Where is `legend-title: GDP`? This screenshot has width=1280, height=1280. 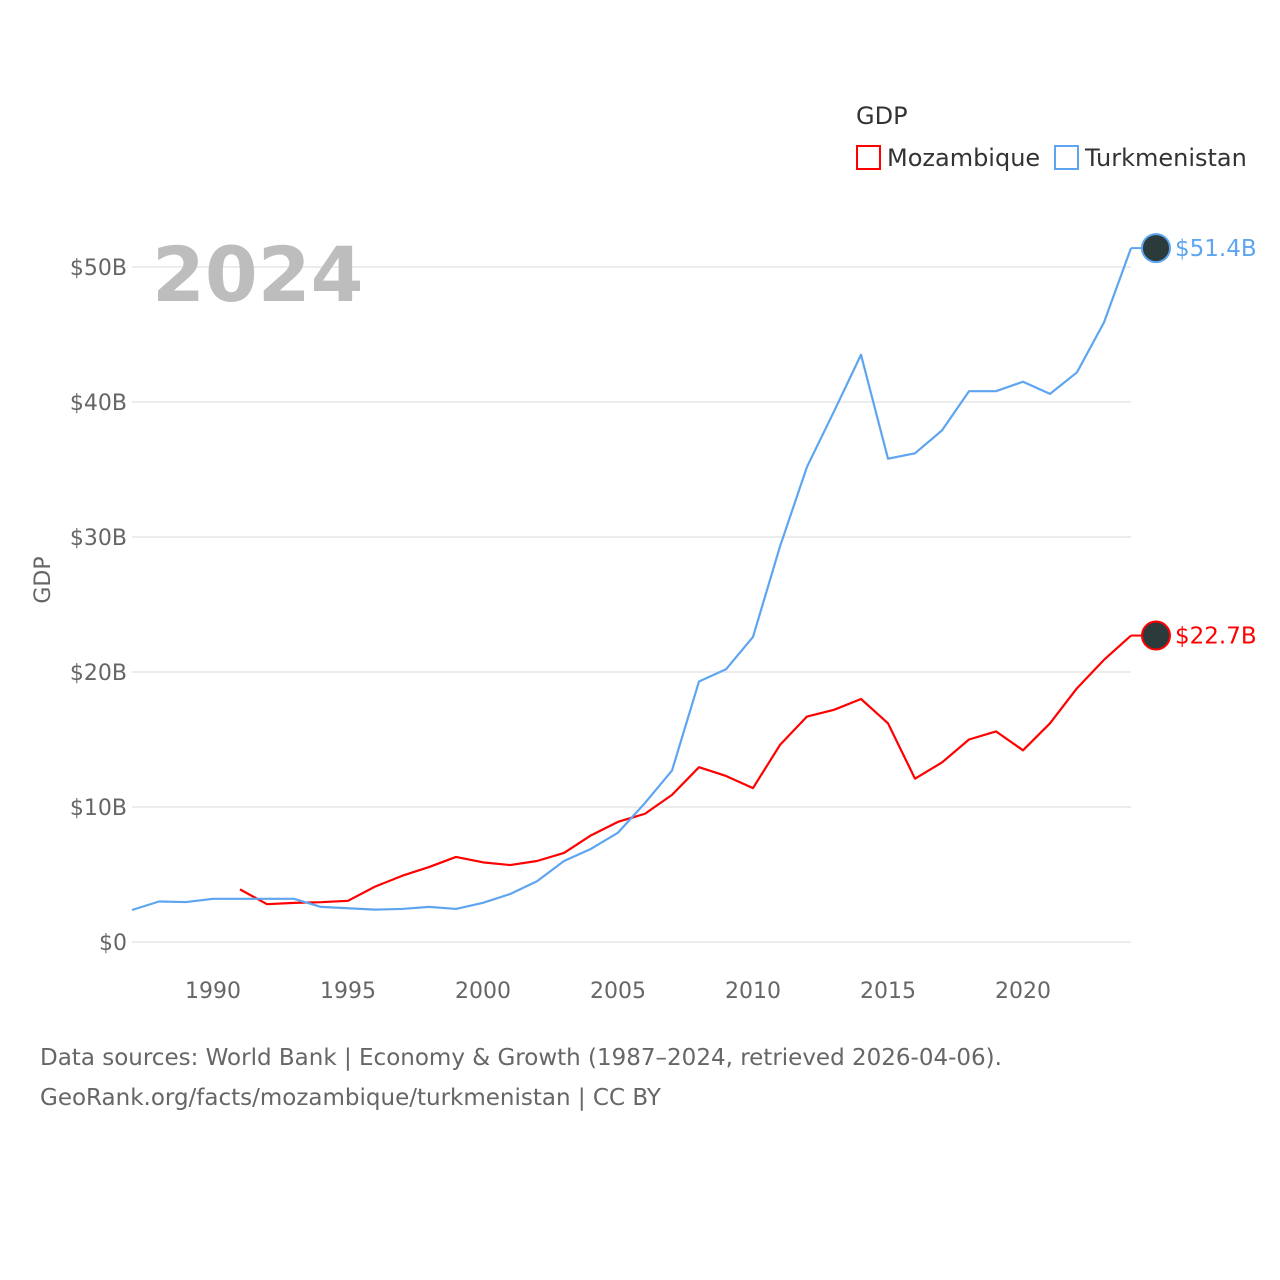
legend-title: GDP is located at coordinates (882, 116).